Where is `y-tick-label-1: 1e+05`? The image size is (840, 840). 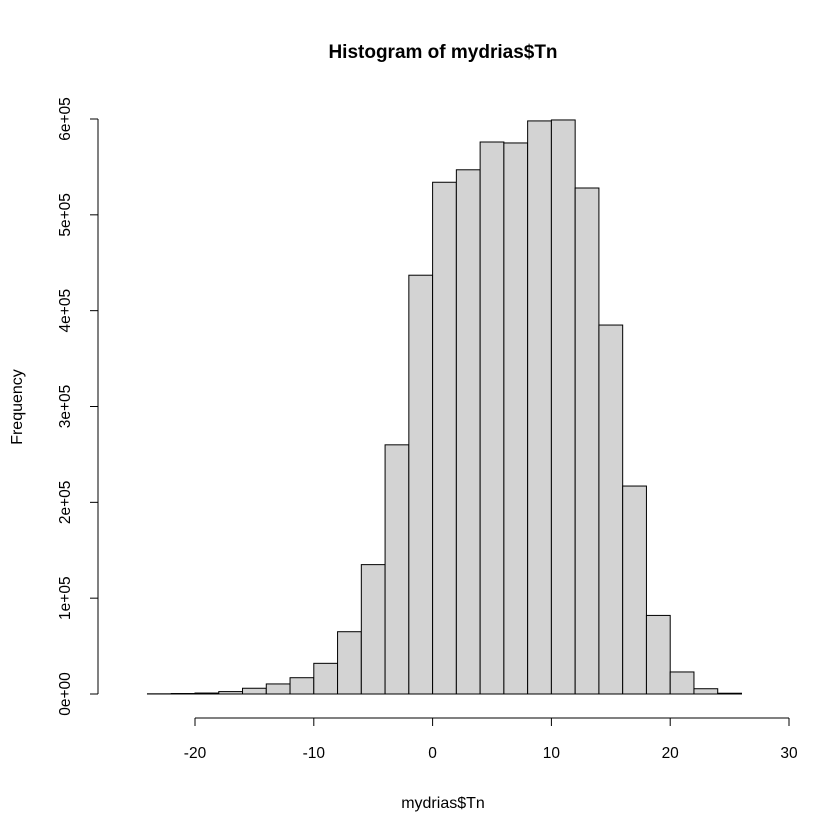 y-tick-label-1: 1e+05 is located at coordinates (65, 598).